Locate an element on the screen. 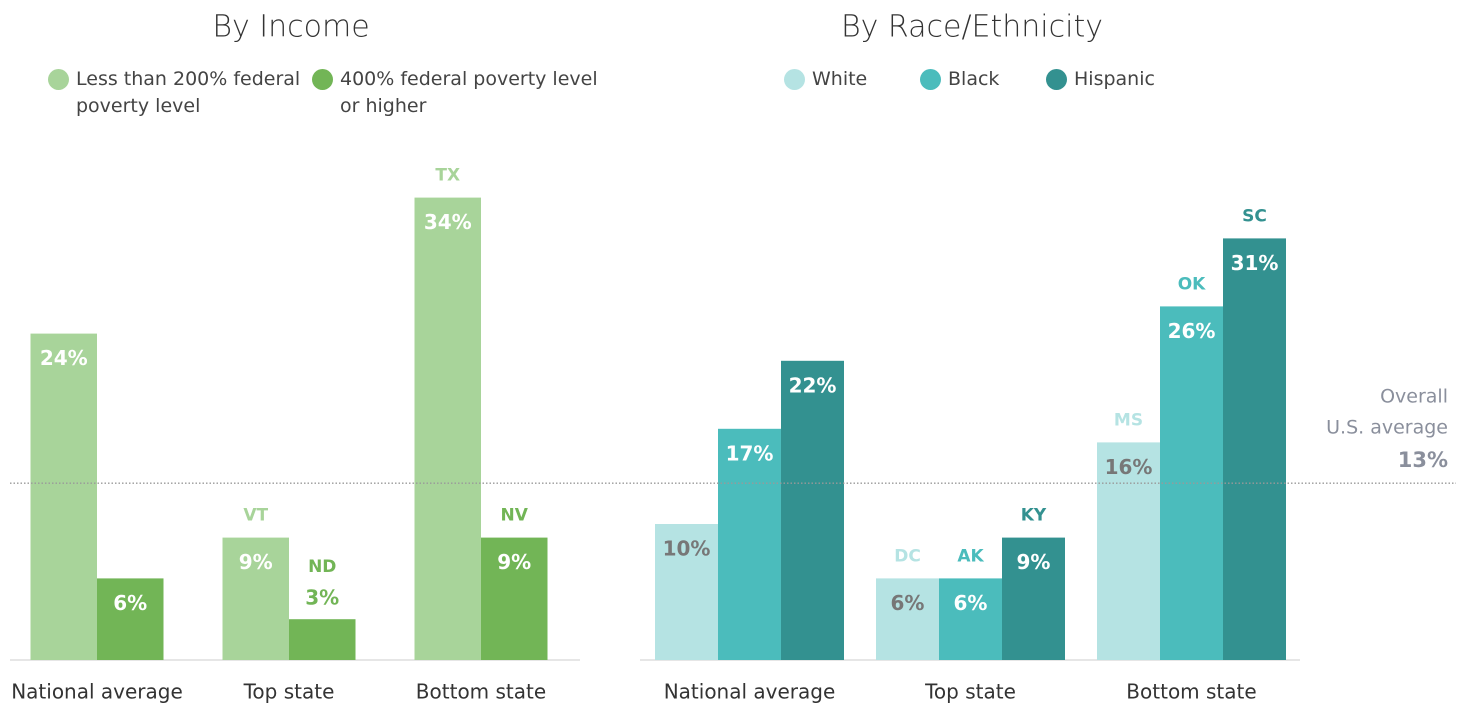 The height and width of the screenshot is (708, 1466). legend-item: Black is located at coordinates (959, 79).